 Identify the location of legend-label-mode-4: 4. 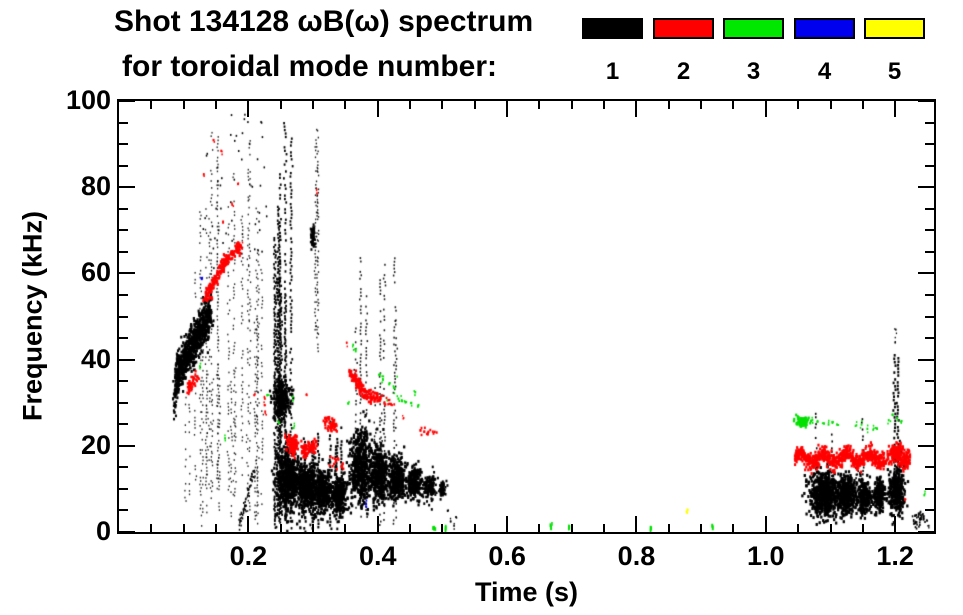
(824, 71).